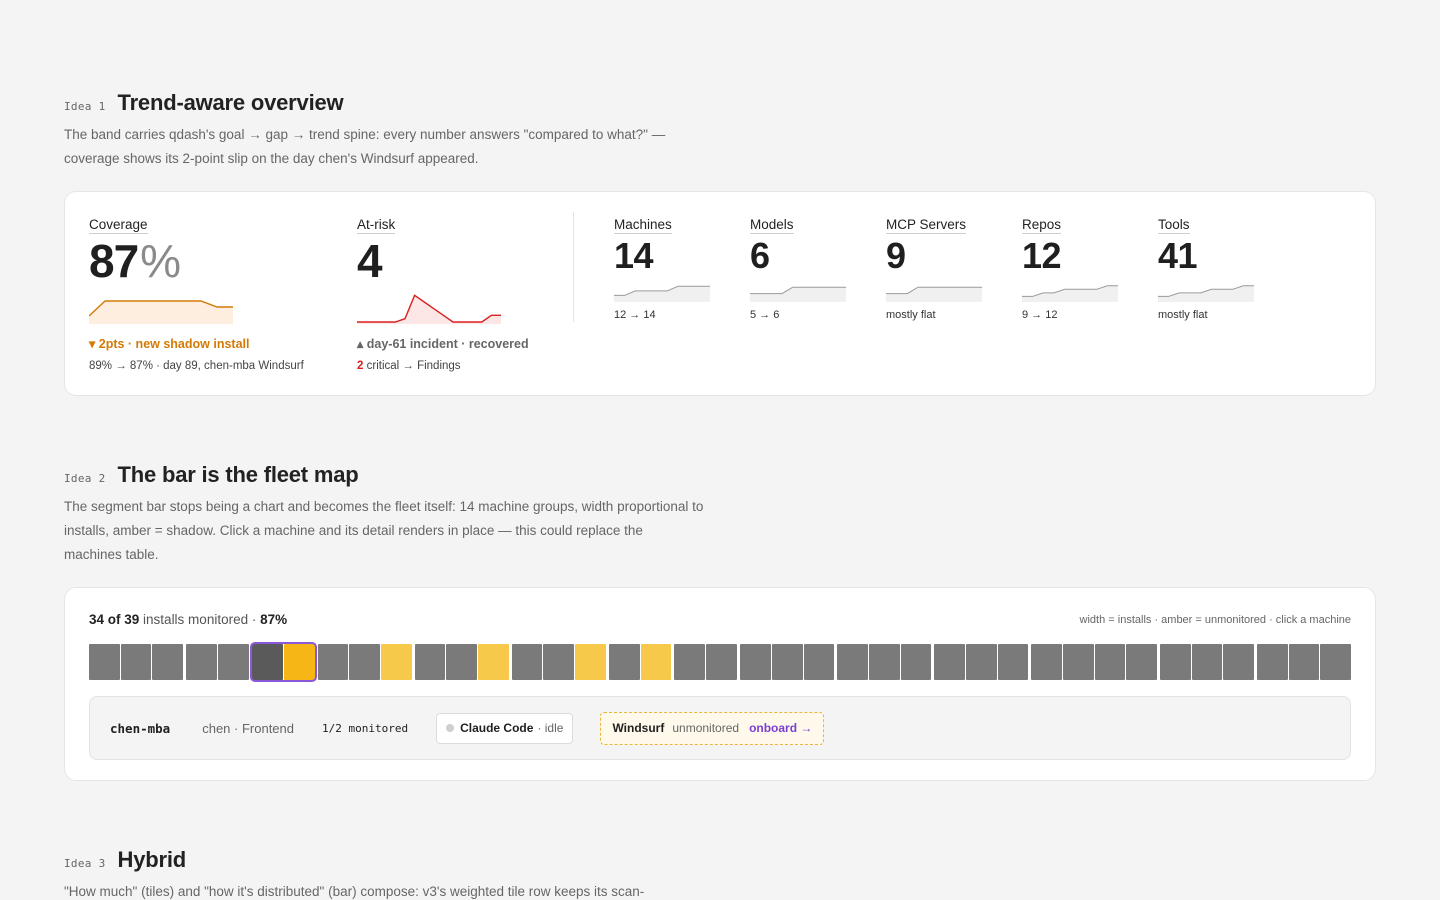 The image size is (1440, 900). Describe the element at coordinates (926, 225) in the screenshot. I see `stat-label: MCP Servers` at that location.